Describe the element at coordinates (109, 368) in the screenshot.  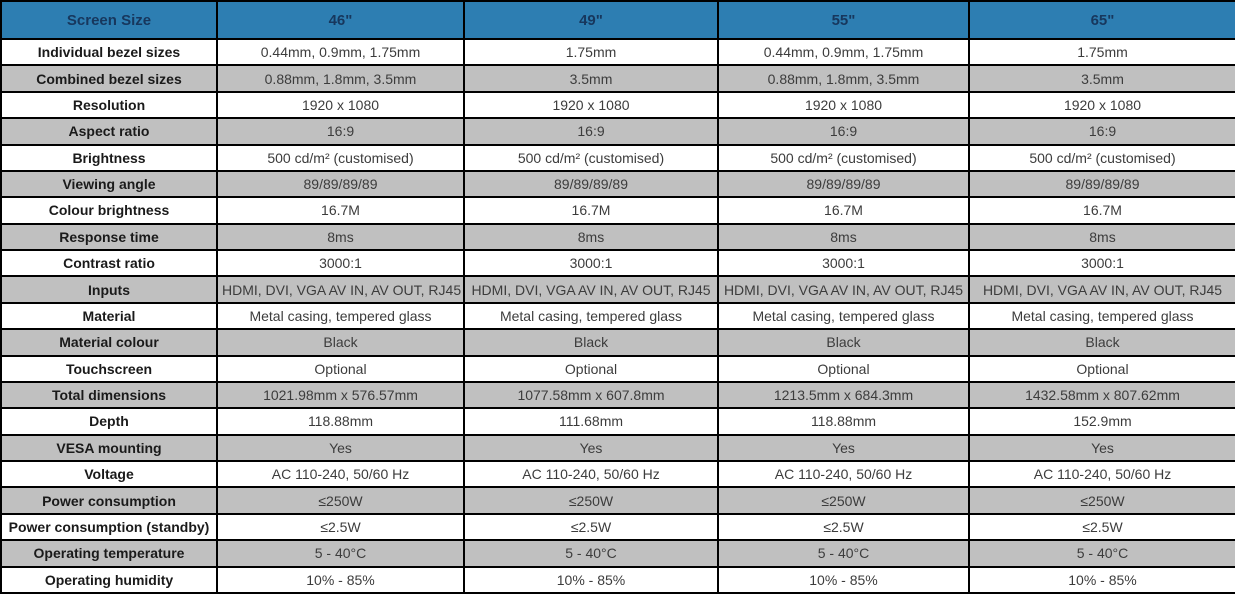
I see `row-label: Touchscreen` at that location.